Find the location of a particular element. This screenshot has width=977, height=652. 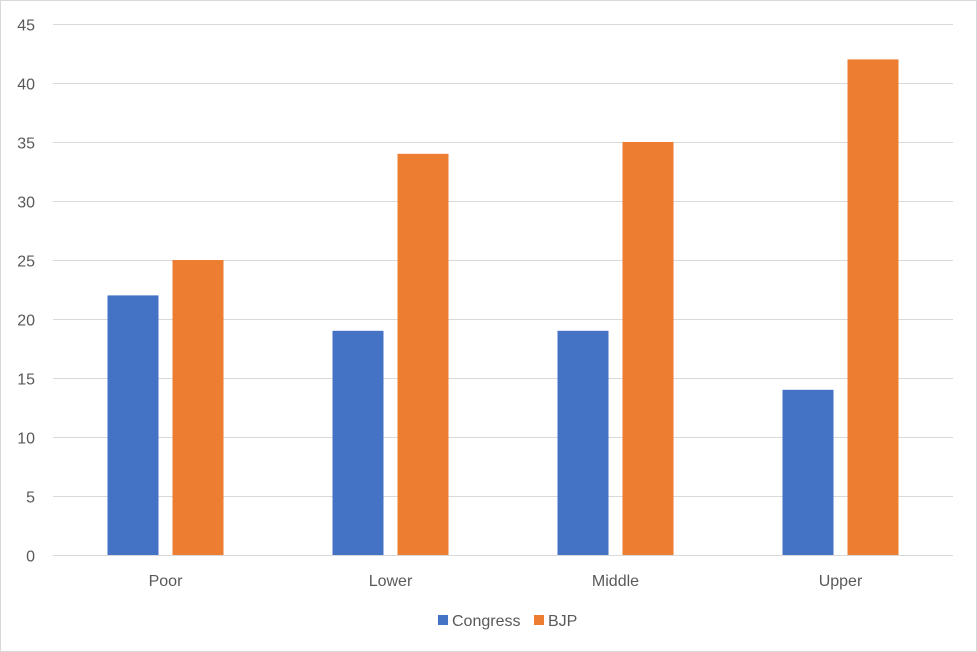

y-tick-label: 15 is located at coordinates (26, 380).